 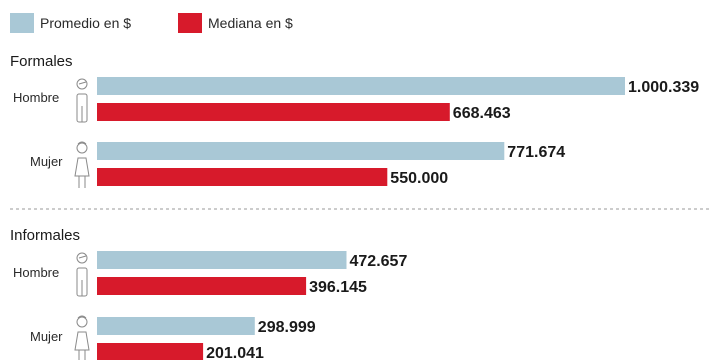 I want to click on value-label-informales-hombre-mediana: 396.145, so click(x=338, y=287).